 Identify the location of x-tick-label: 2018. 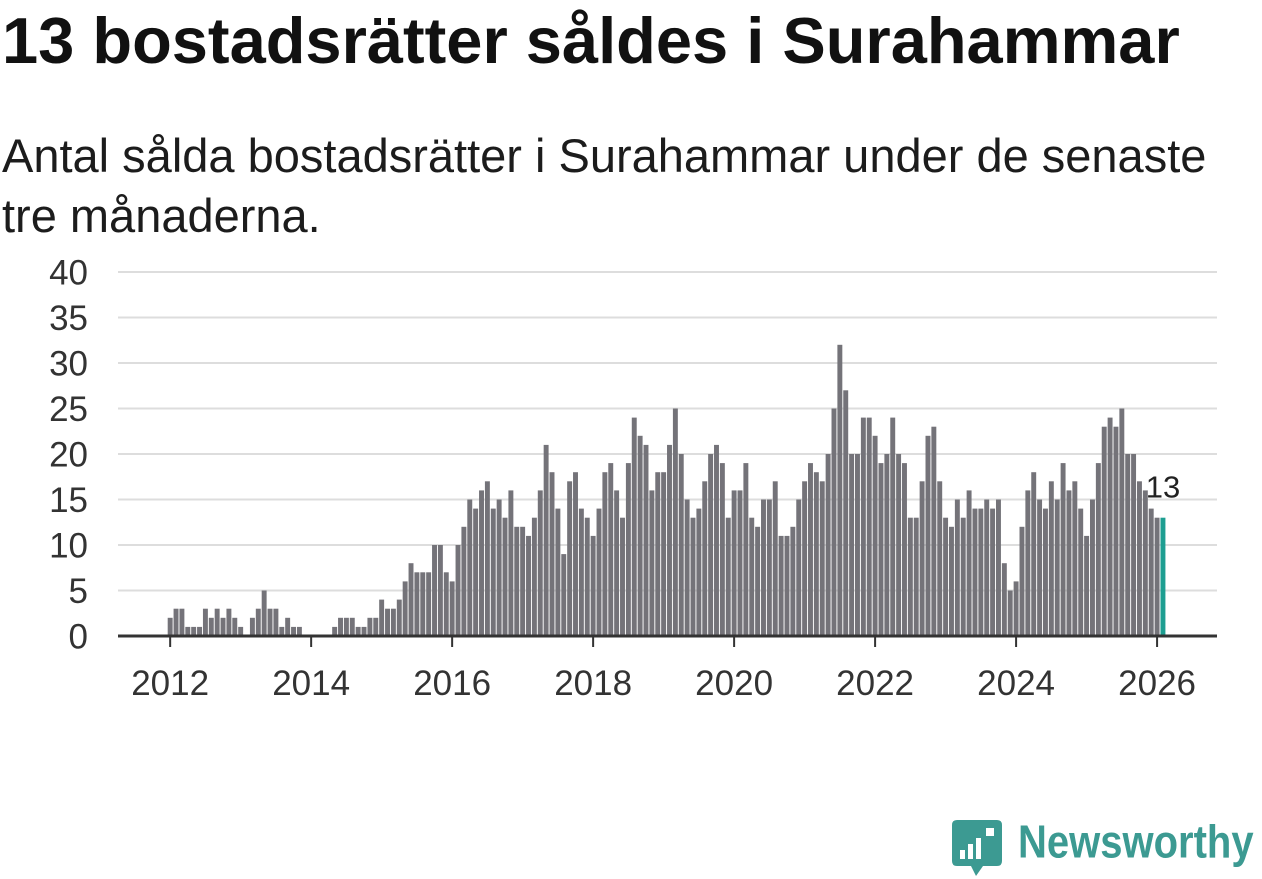
(593, 683).